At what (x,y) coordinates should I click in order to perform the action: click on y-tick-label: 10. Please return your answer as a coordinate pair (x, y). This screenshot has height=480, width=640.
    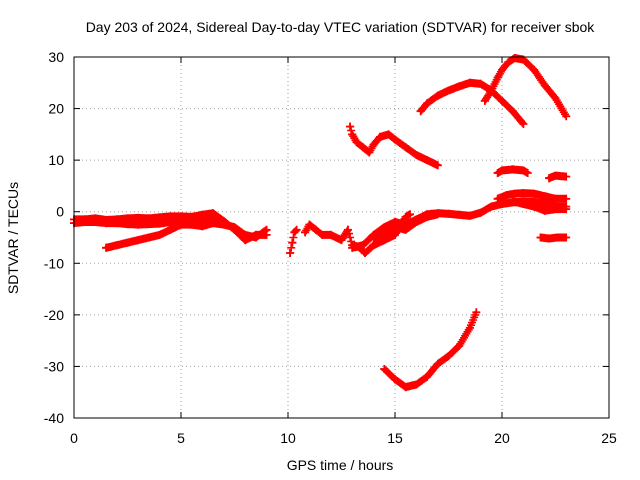
    Looking at the image, I should click on (56, 160).